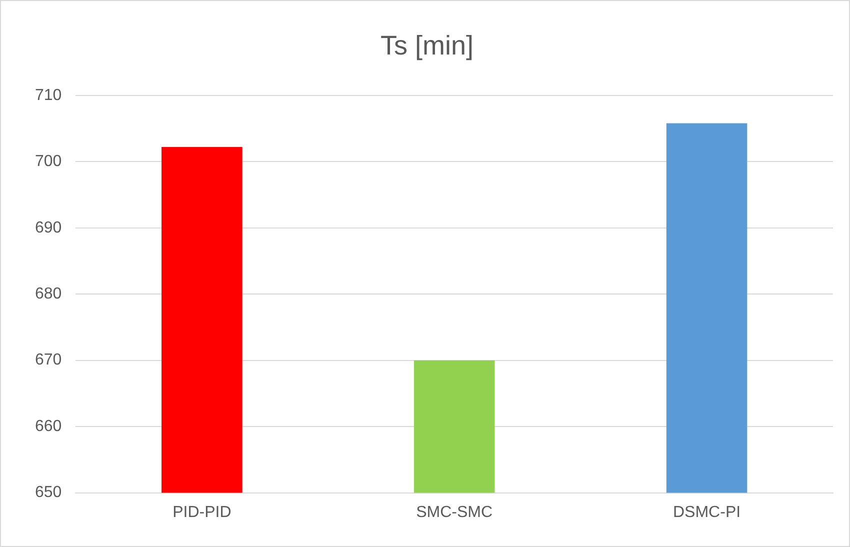 The image size is (850, 547). Describe the element at coordinates (707, 512) in the screenshot. I see `x-tick-label: DSMC-PI` at that location.